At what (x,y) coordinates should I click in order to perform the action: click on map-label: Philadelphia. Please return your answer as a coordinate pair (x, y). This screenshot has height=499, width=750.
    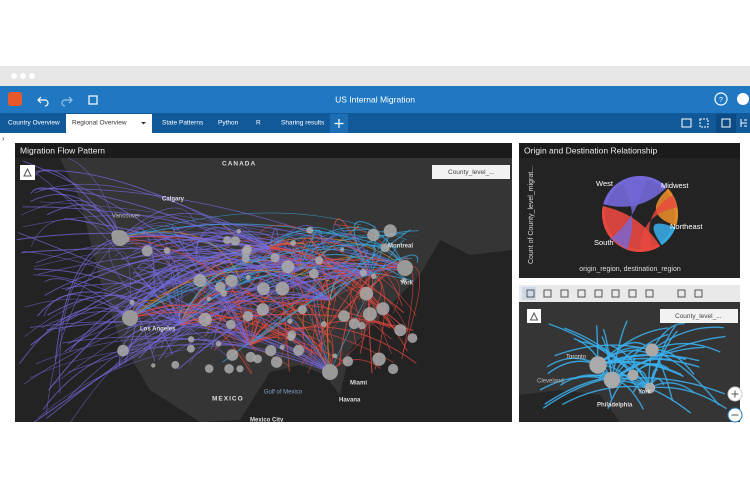
    Looking at the image, I should click on (615, 406).